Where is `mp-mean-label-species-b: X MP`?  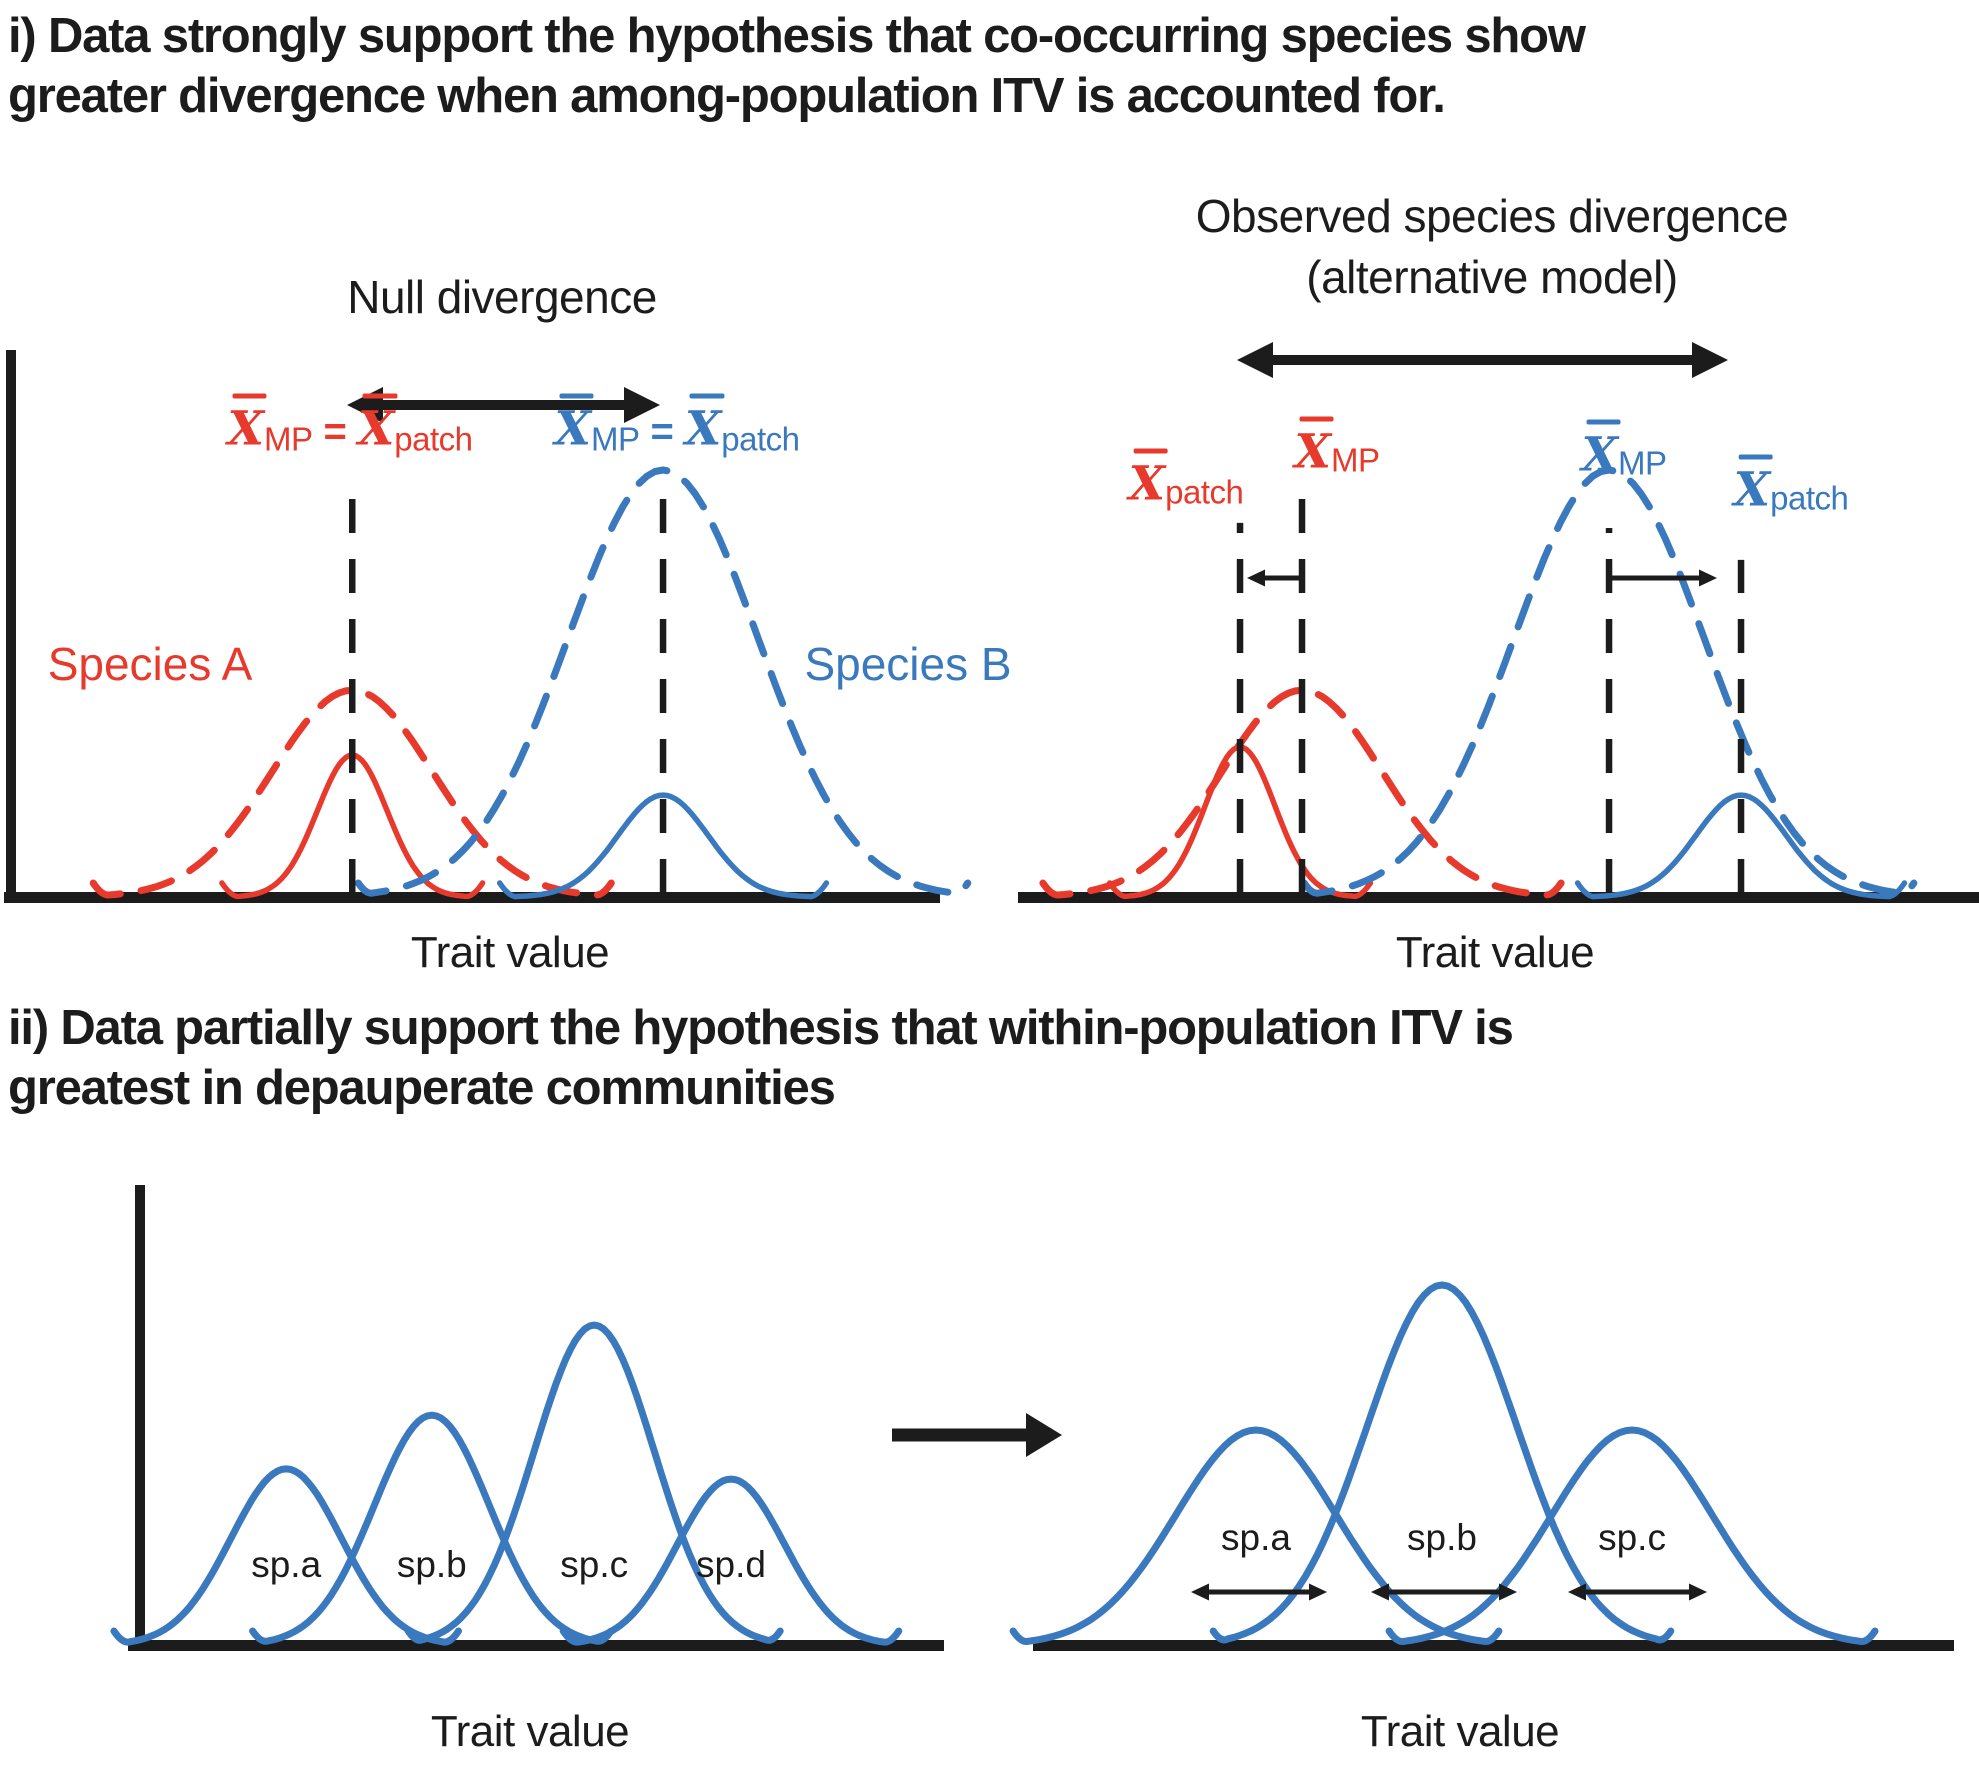 mp-mean-label-species-b: X MP is located at coordinates (1624, 450).